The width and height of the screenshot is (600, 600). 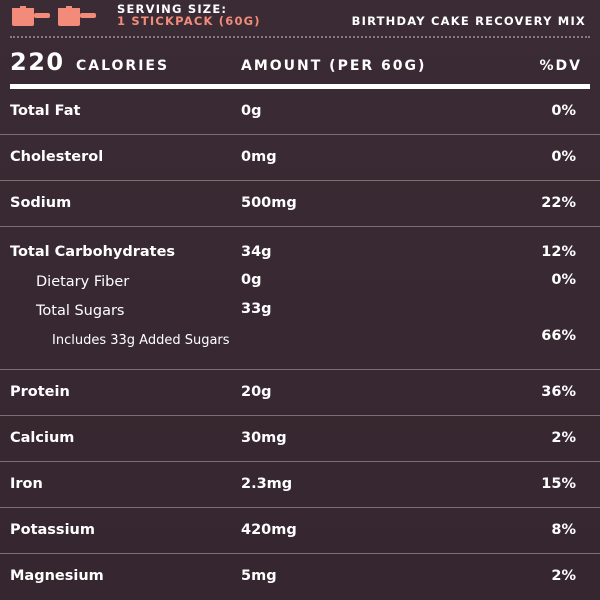 What do you see at coordinates (259, 157) in the screenshot?
I see `nutrient-amount: 0mg` at bounding box center [259, 157].